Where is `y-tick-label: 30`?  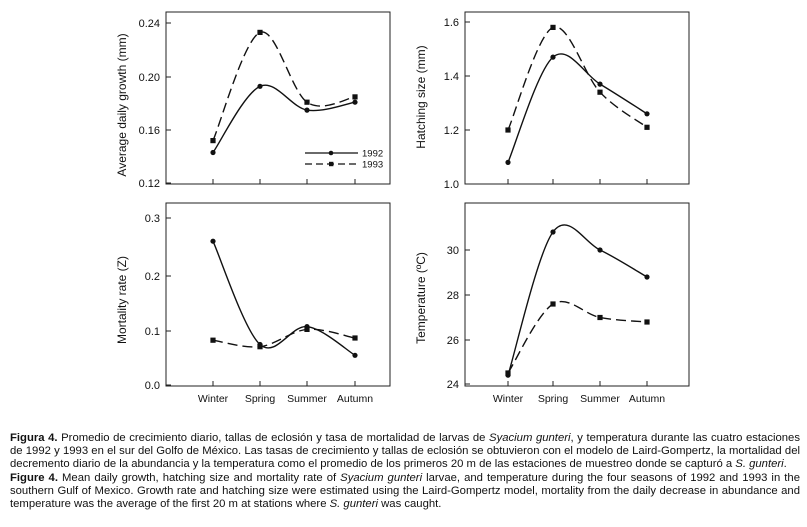
y-tick-label: 30 is located at coordinates (453, 251).